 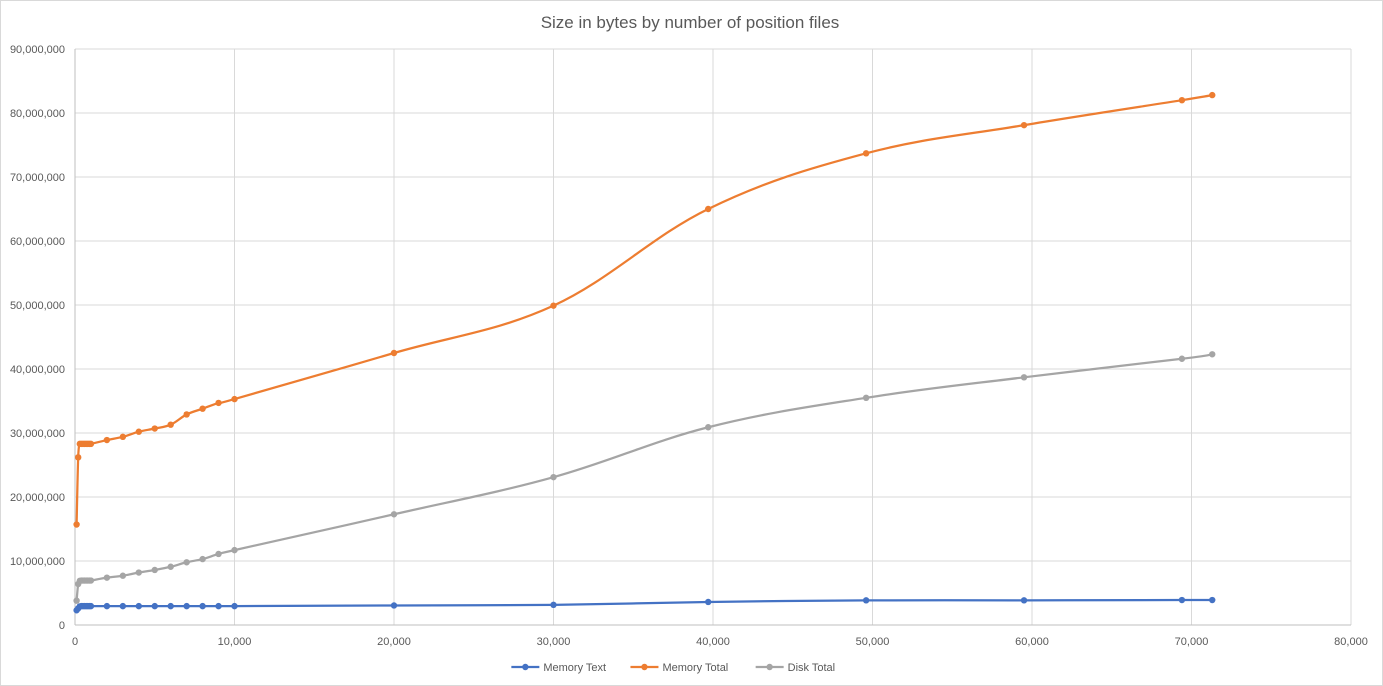 What do you see at coordinates (574, 668) in the screenshot?
I see `legend-label: Memory Text` at bounding box center [574, 668].